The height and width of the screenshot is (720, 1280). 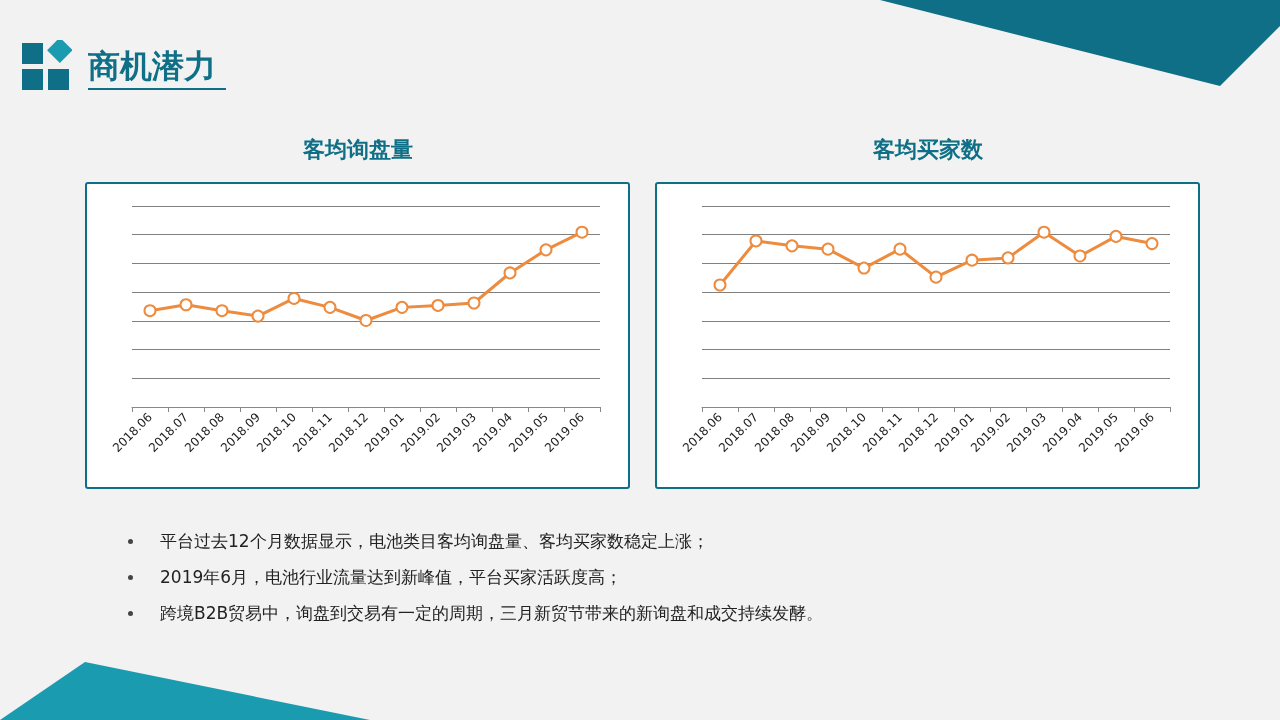 What do you see at coordinates (492, 613) in the screenshot?
I see `text: 跨境B2B贸易中，询盘到交易有一定的周期，三月新贸节带来的新询盘和成交持续发酵。` at bounding box center [492, 613].